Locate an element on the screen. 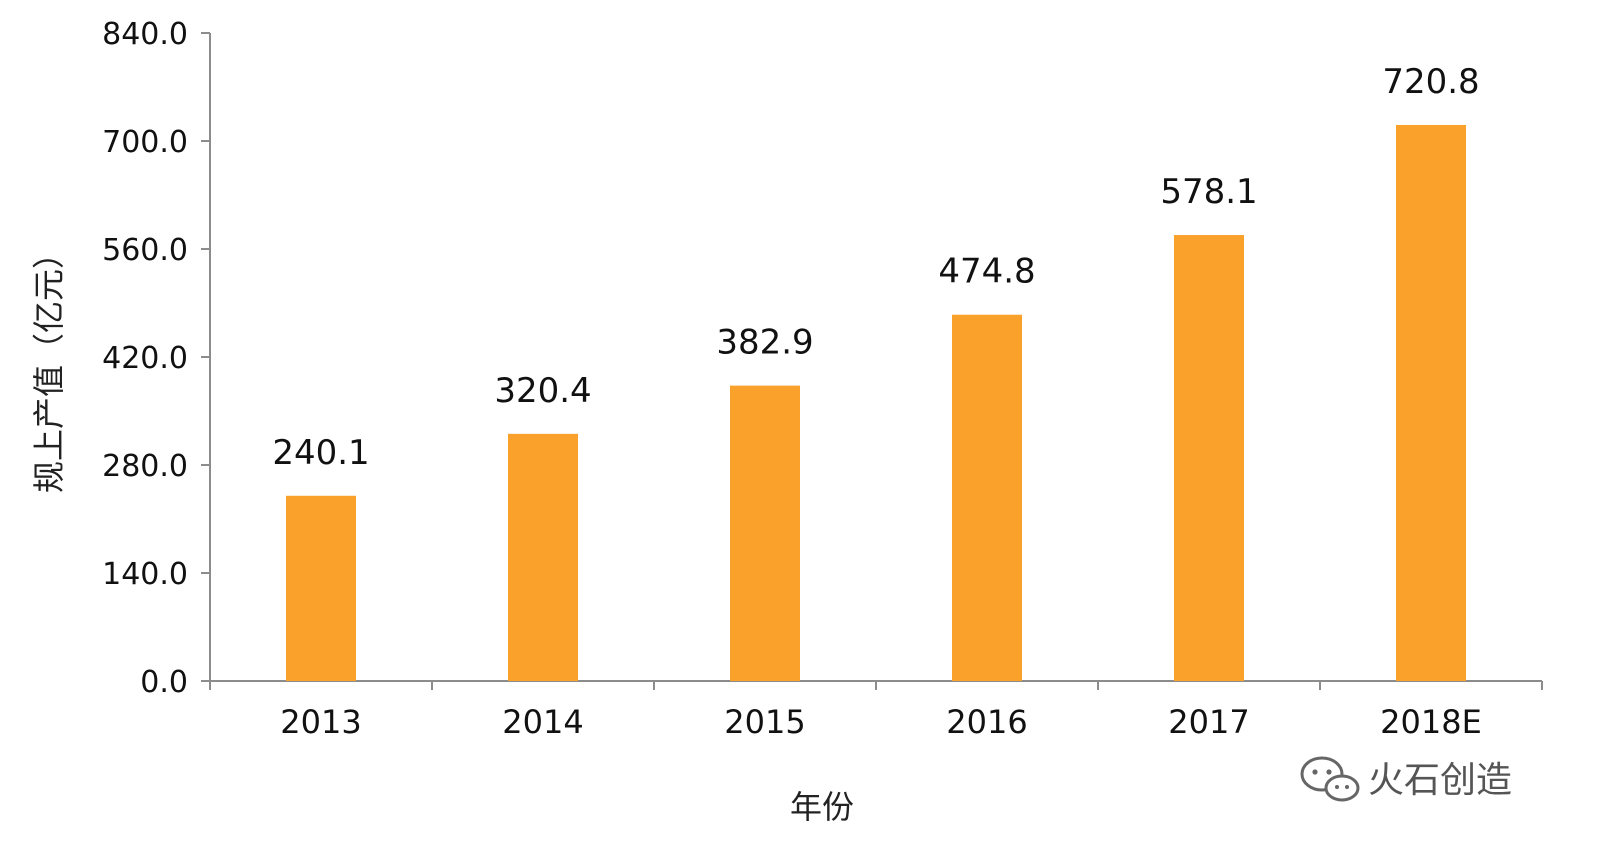 This screenshot has height=850, width=1600. y-tick-label: 420.0 is located at coordinates (145, 358).